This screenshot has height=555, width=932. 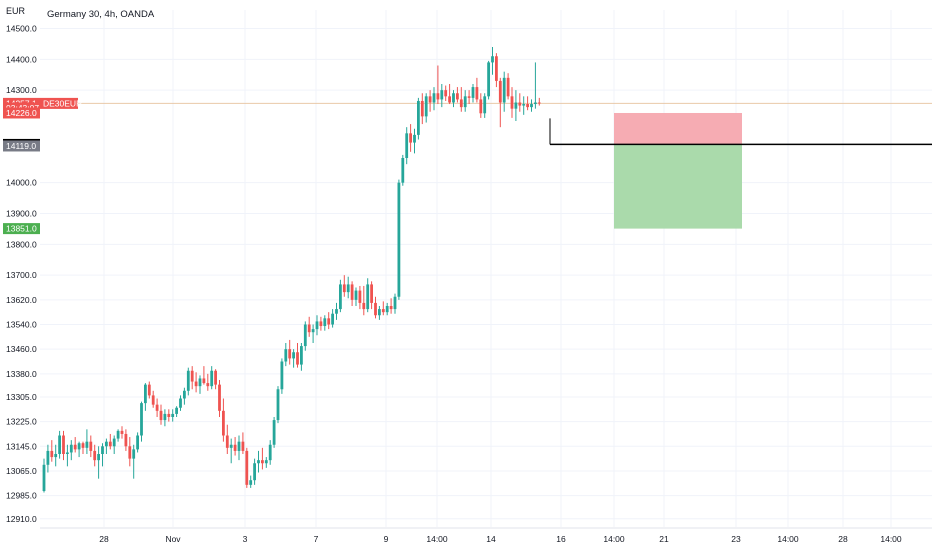 I want to click on y-tick-label: 12910.0, so click(x=21, y=519).